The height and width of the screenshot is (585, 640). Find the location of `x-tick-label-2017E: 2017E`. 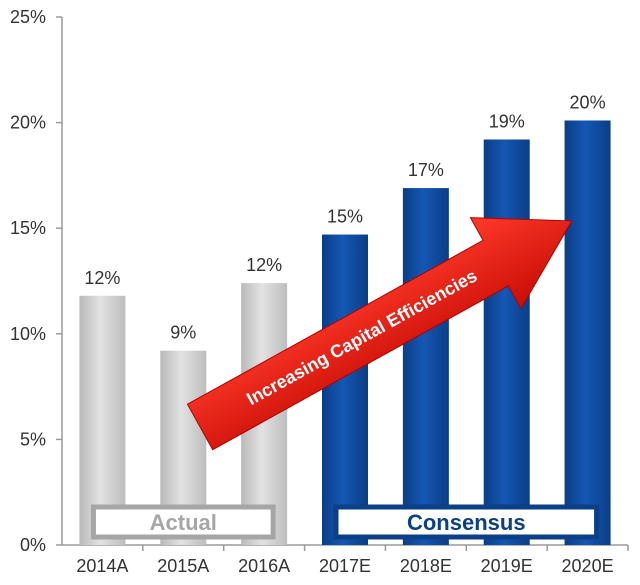

x-tick-label-2017E: 2017E is located at coordinates (345, 566).